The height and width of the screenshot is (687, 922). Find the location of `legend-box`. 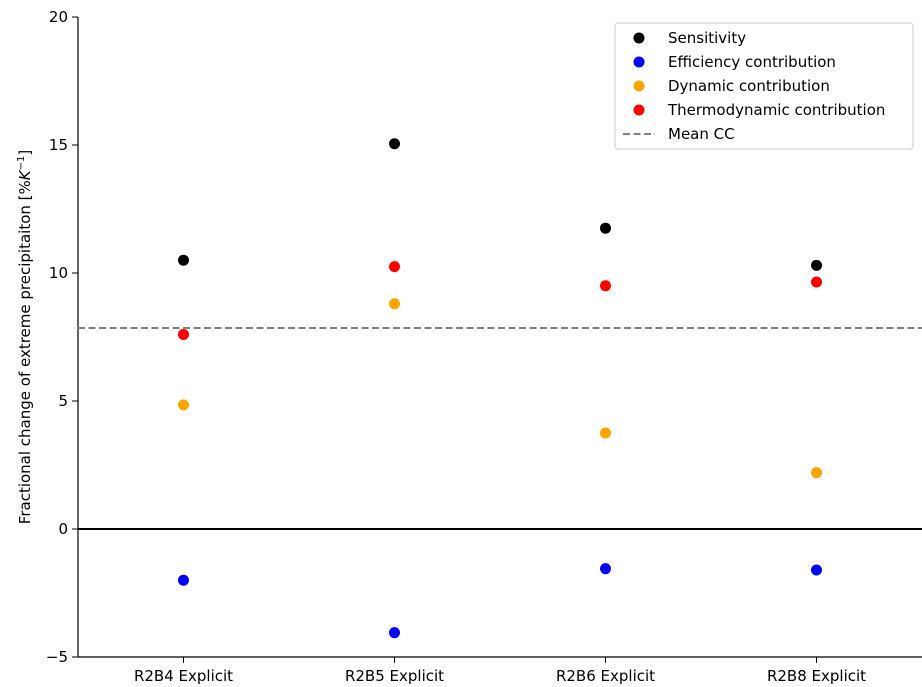

legend-box is located at coordinates (764, 86).